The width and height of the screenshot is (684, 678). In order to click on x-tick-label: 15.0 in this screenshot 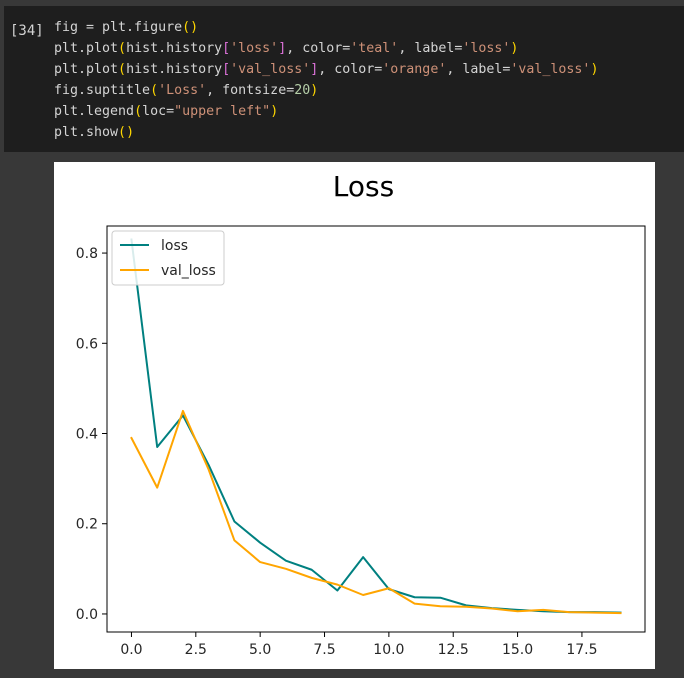, I will do `click(517, 650)`.